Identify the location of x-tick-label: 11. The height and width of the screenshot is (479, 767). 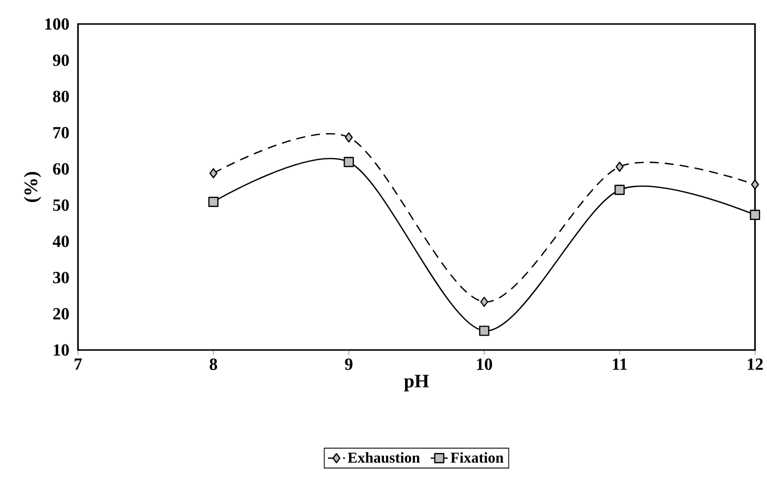
(619, 364).